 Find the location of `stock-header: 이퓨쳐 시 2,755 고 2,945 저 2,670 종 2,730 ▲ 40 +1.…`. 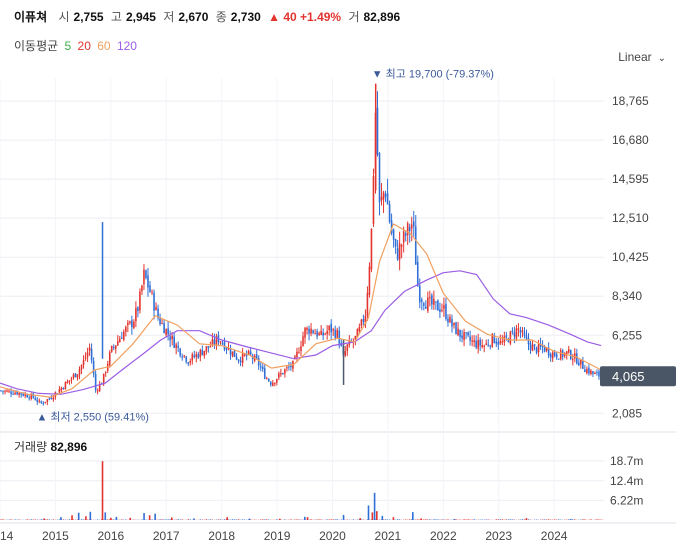

stock-header: 이퓨쳐 시 2,755 고 2,945 저 2,670 종 2,730 ▲ 40 +1.… is located at coordinates (209, 17).